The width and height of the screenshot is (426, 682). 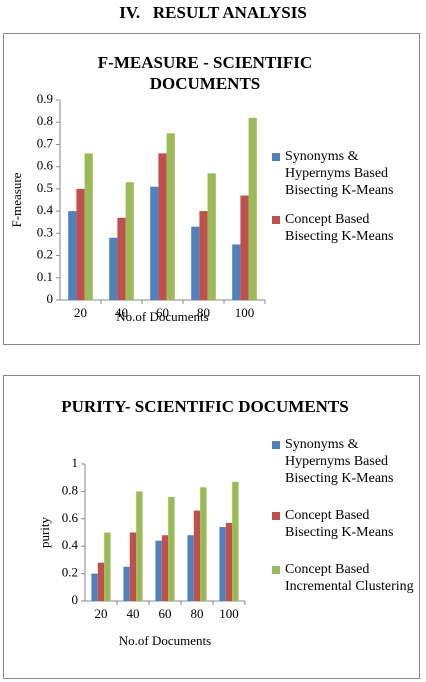 I want to click on chart-title: F-MEASURE - SCIENTIFIC DOCUMENTS, so click(x=205, y=73).